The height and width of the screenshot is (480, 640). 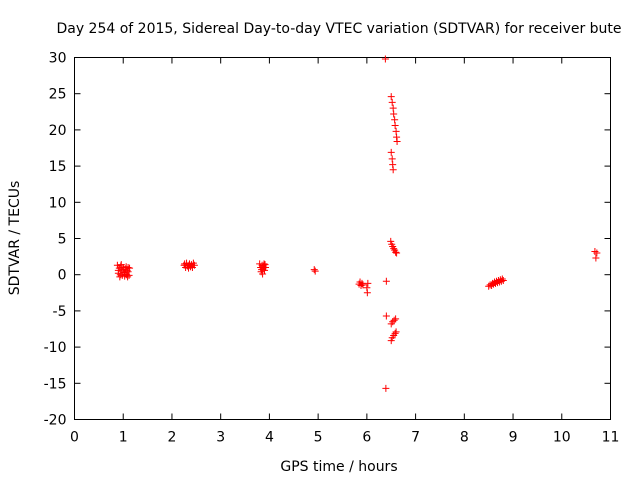 What do you see at coordinates (62, 240) in the screenshot?
I see `y-tick-label: 5` at bounding box center [62, 240].